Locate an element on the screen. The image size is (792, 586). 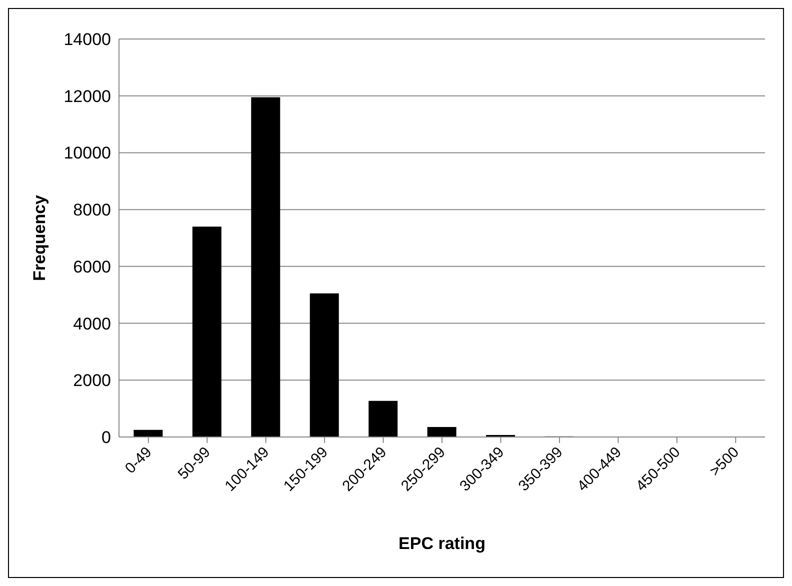
y-tick-label: 14000 is located at coordinates (87, 40).